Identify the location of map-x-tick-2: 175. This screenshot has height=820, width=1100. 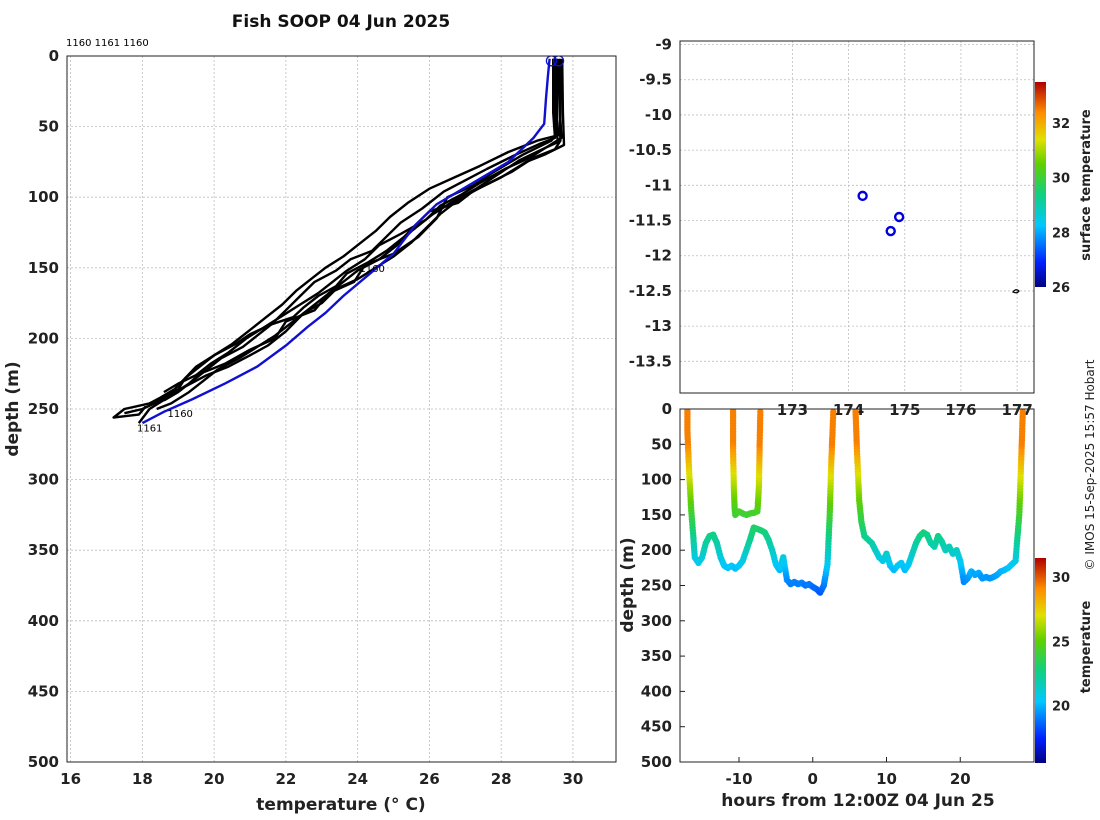
(904, 410).